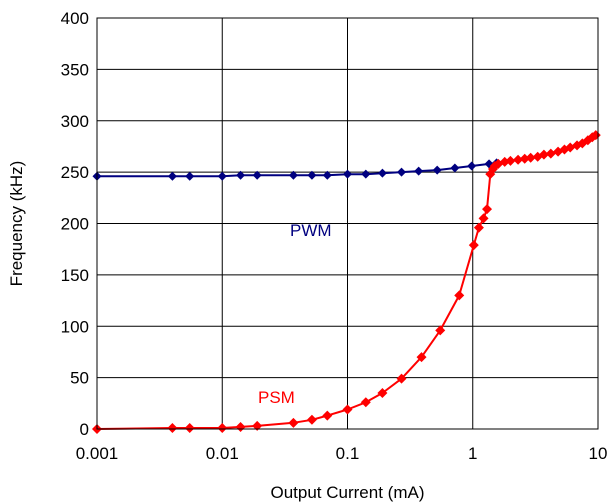 The image size is (613, 504). Describe the element at coordinates (348, 453) in the screenshot. I see `x-tick-label: 0.1` at that location.